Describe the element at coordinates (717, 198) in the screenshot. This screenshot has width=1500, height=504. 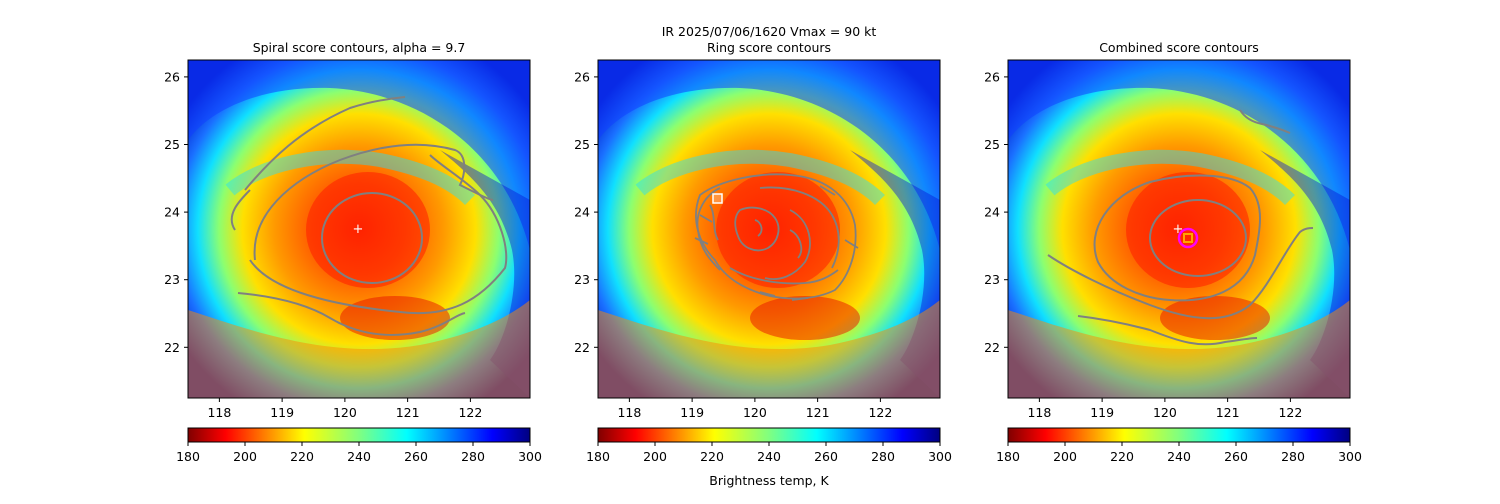
I see `center-marker` at that location.